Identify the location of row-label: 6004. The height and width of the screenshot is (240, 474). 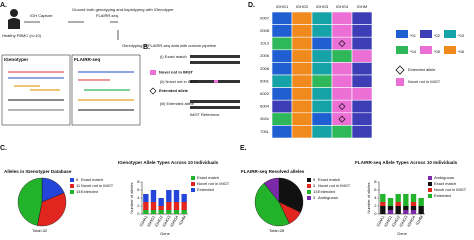
(265, 106).